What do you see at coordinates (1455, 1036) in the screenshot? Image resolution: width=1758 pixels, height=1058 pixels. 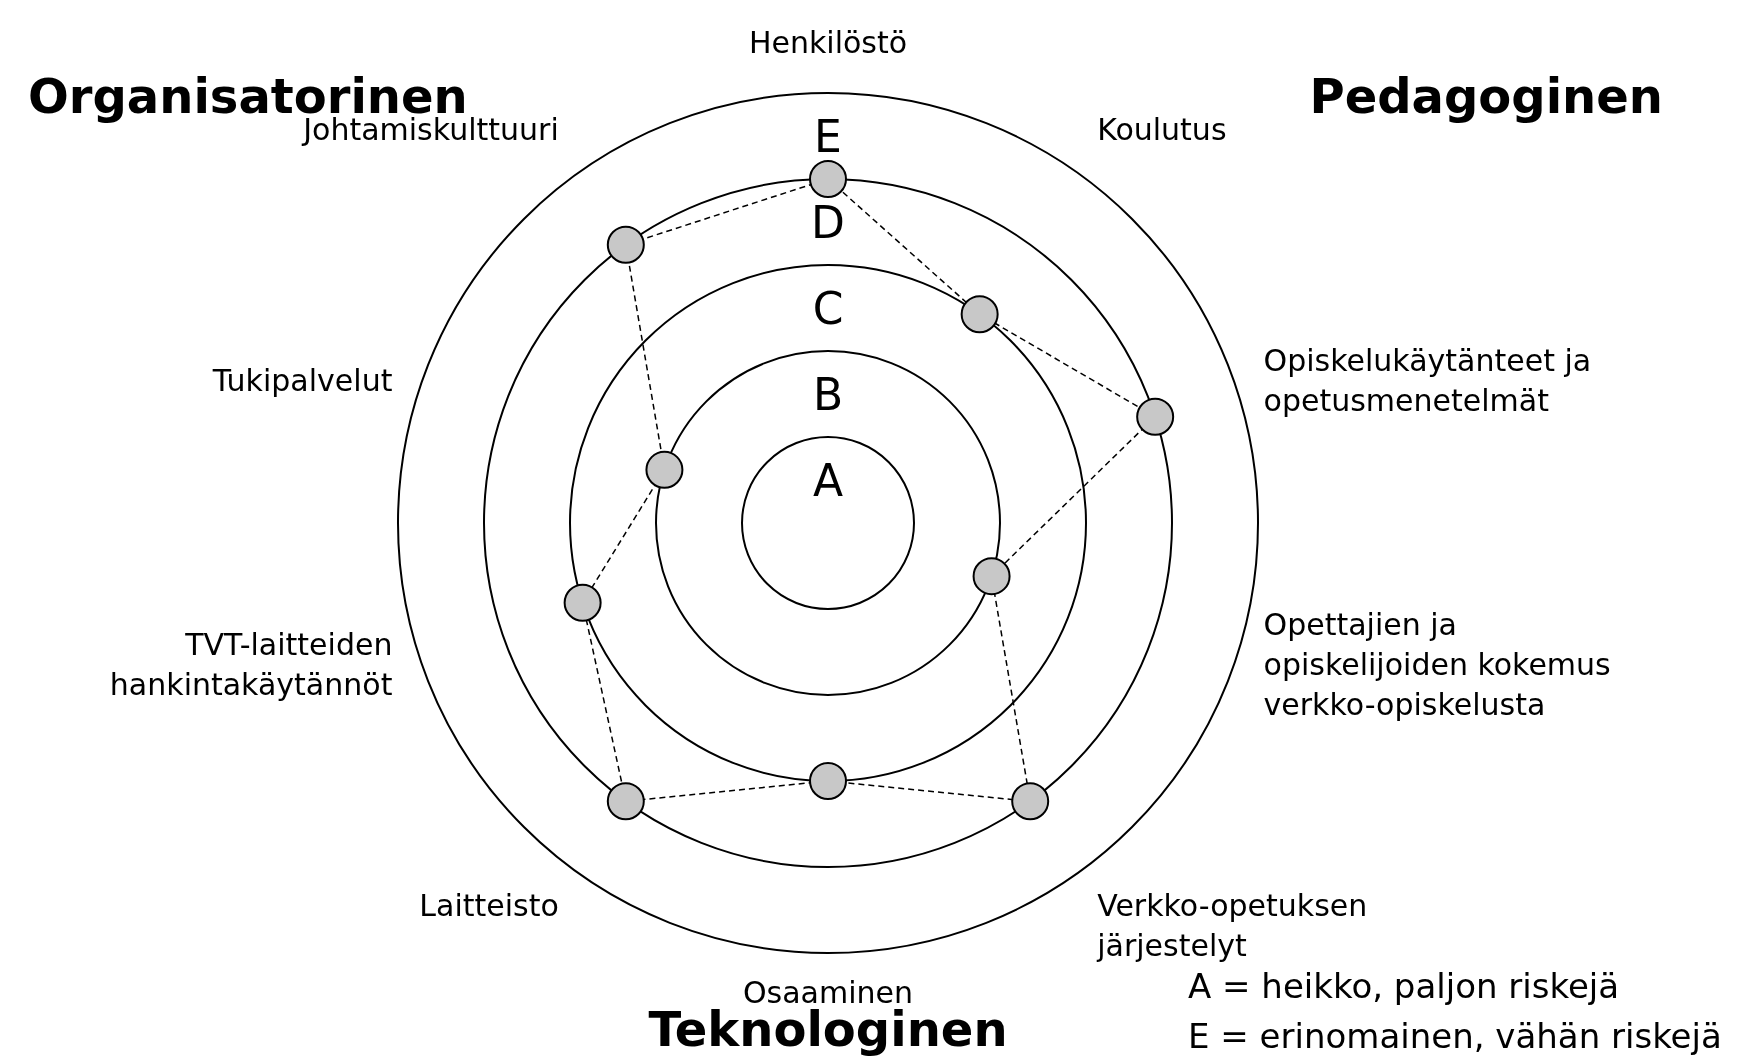 I see `text: E = erinomainen, vähän riskejä` at bounding box center [1455, 1036].